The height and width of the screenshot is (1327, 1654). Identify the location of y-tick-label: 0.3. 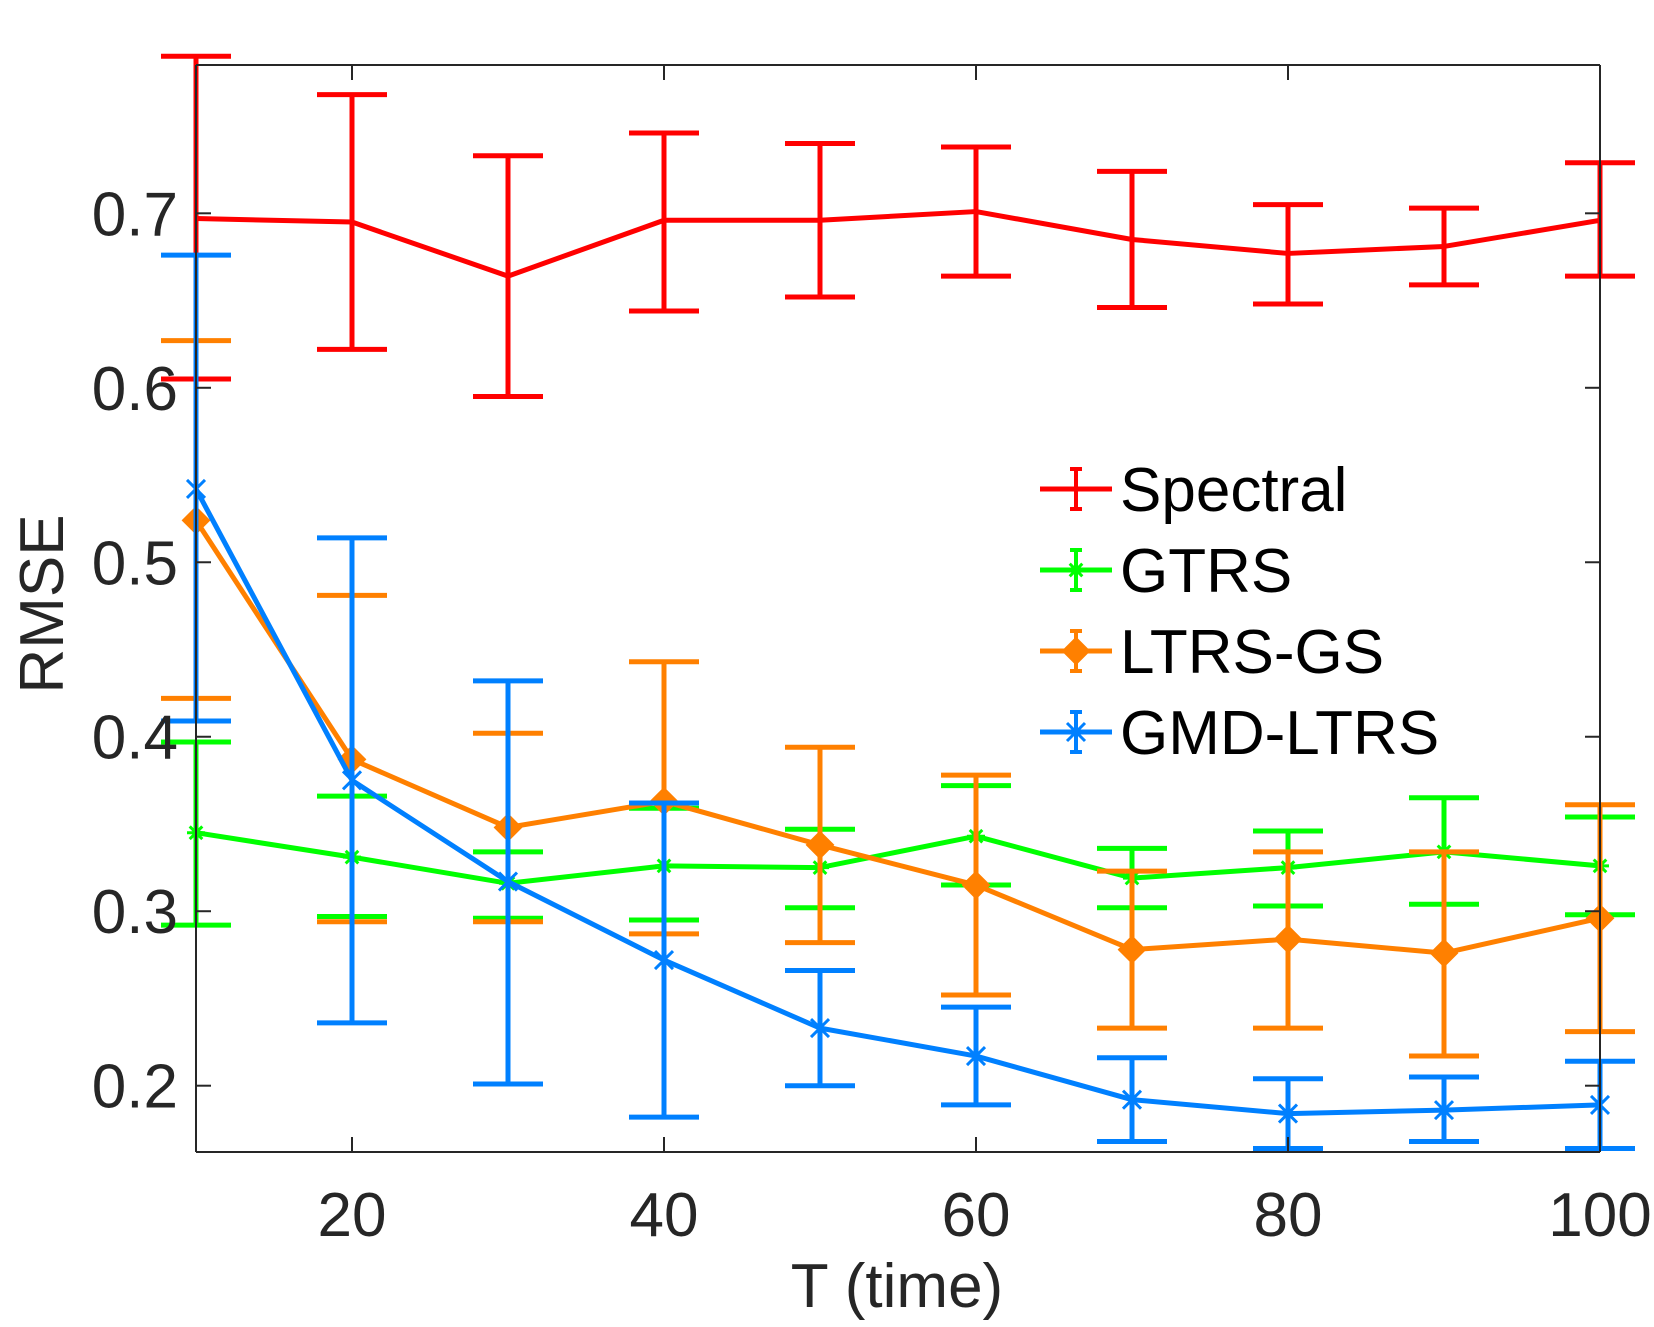
(135, 912).